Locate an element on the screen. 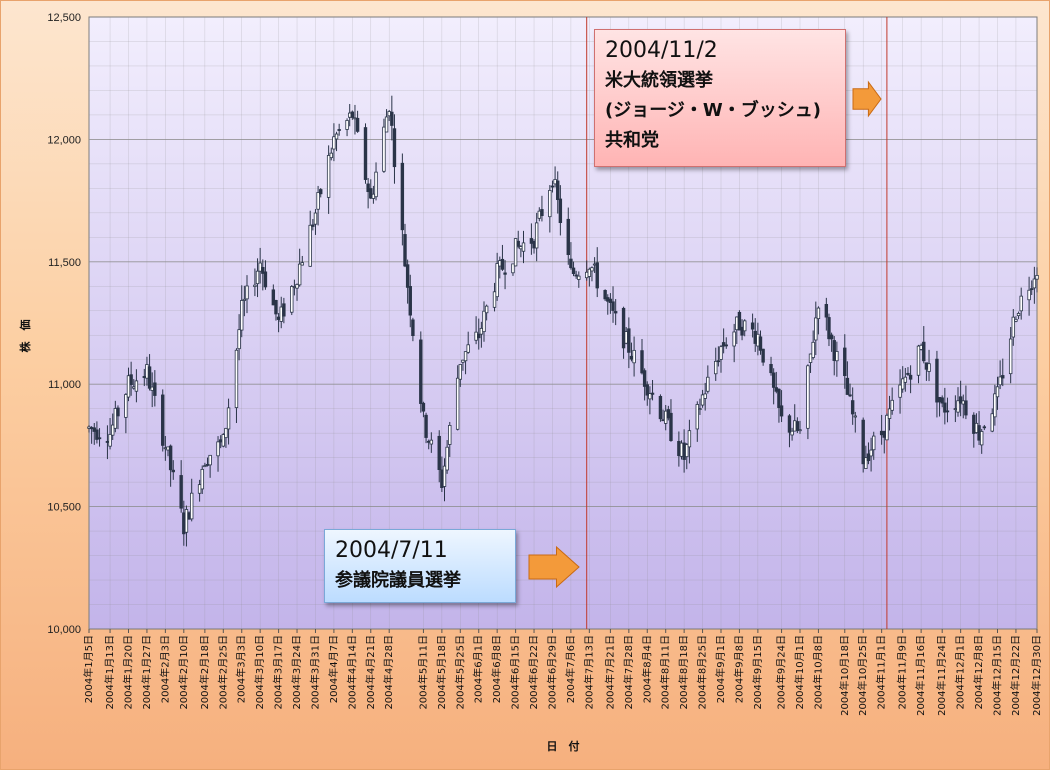 The width and height of the screenshot is (1050, 771). x-tick-label: 2004年2月3日 is located at coordinates (164, 669).